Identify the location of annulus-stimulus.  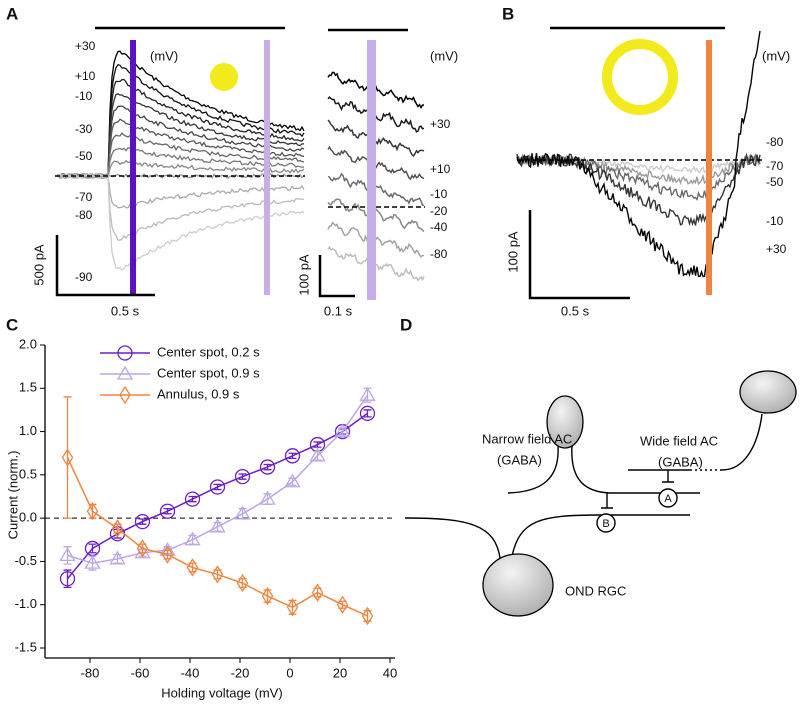
(640, 77).